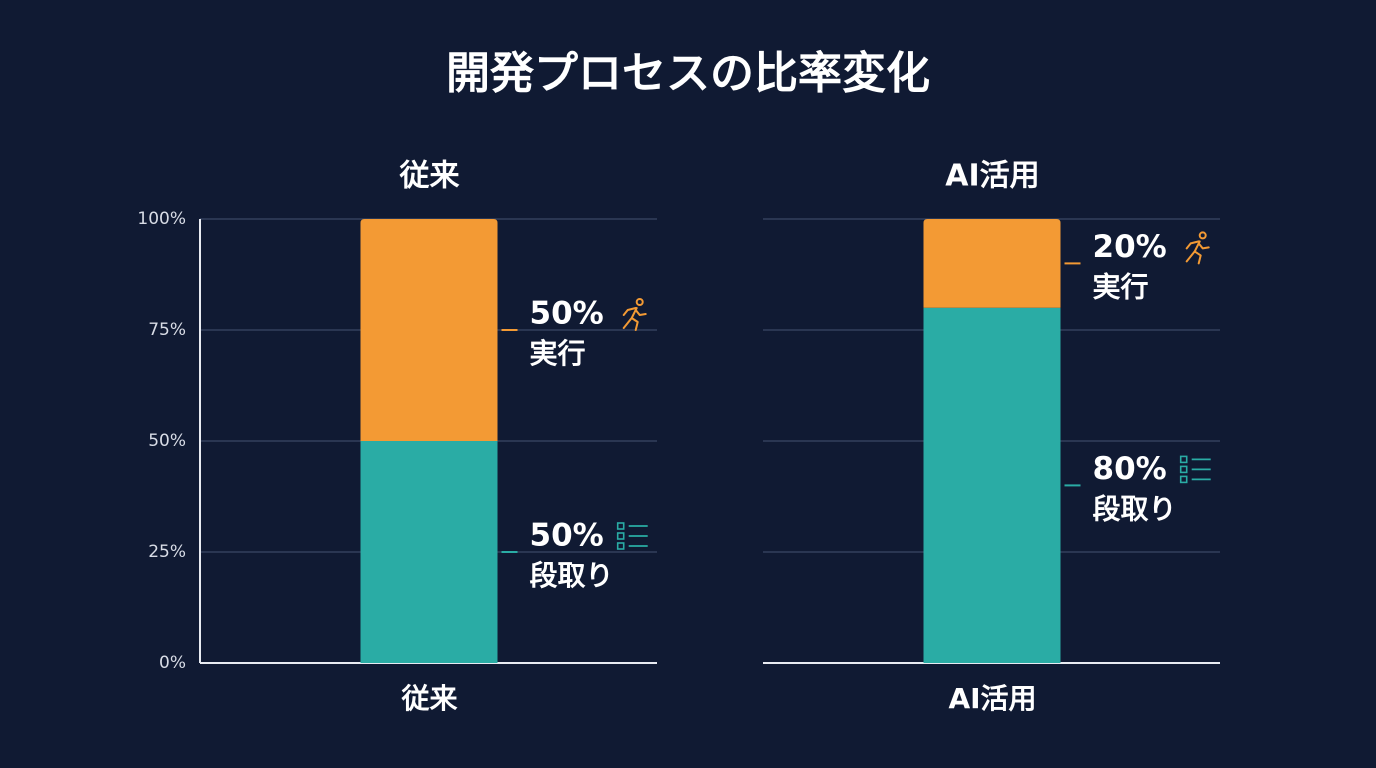 This screenshot has height=768, width=1376. Describe the element at coordinates (172, 663) in the screenshot. I see `y-tick-label: 0%` at that location.